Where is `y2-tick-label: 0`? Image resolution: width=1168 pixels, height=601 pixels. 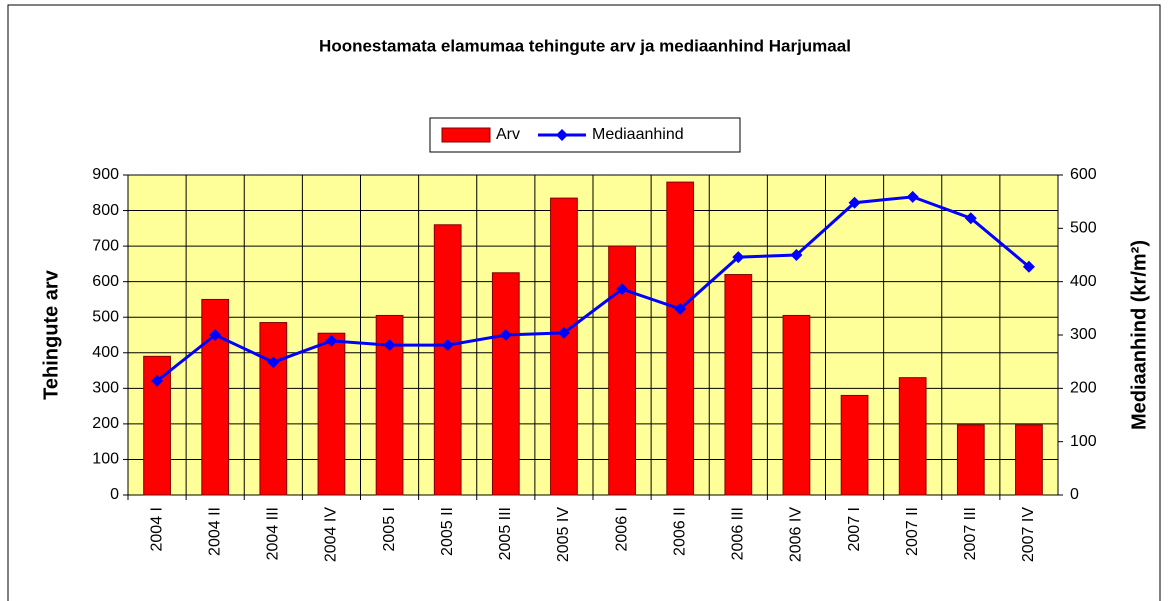
y2-tick-label: 0 is located at coordinates (1074, 494).